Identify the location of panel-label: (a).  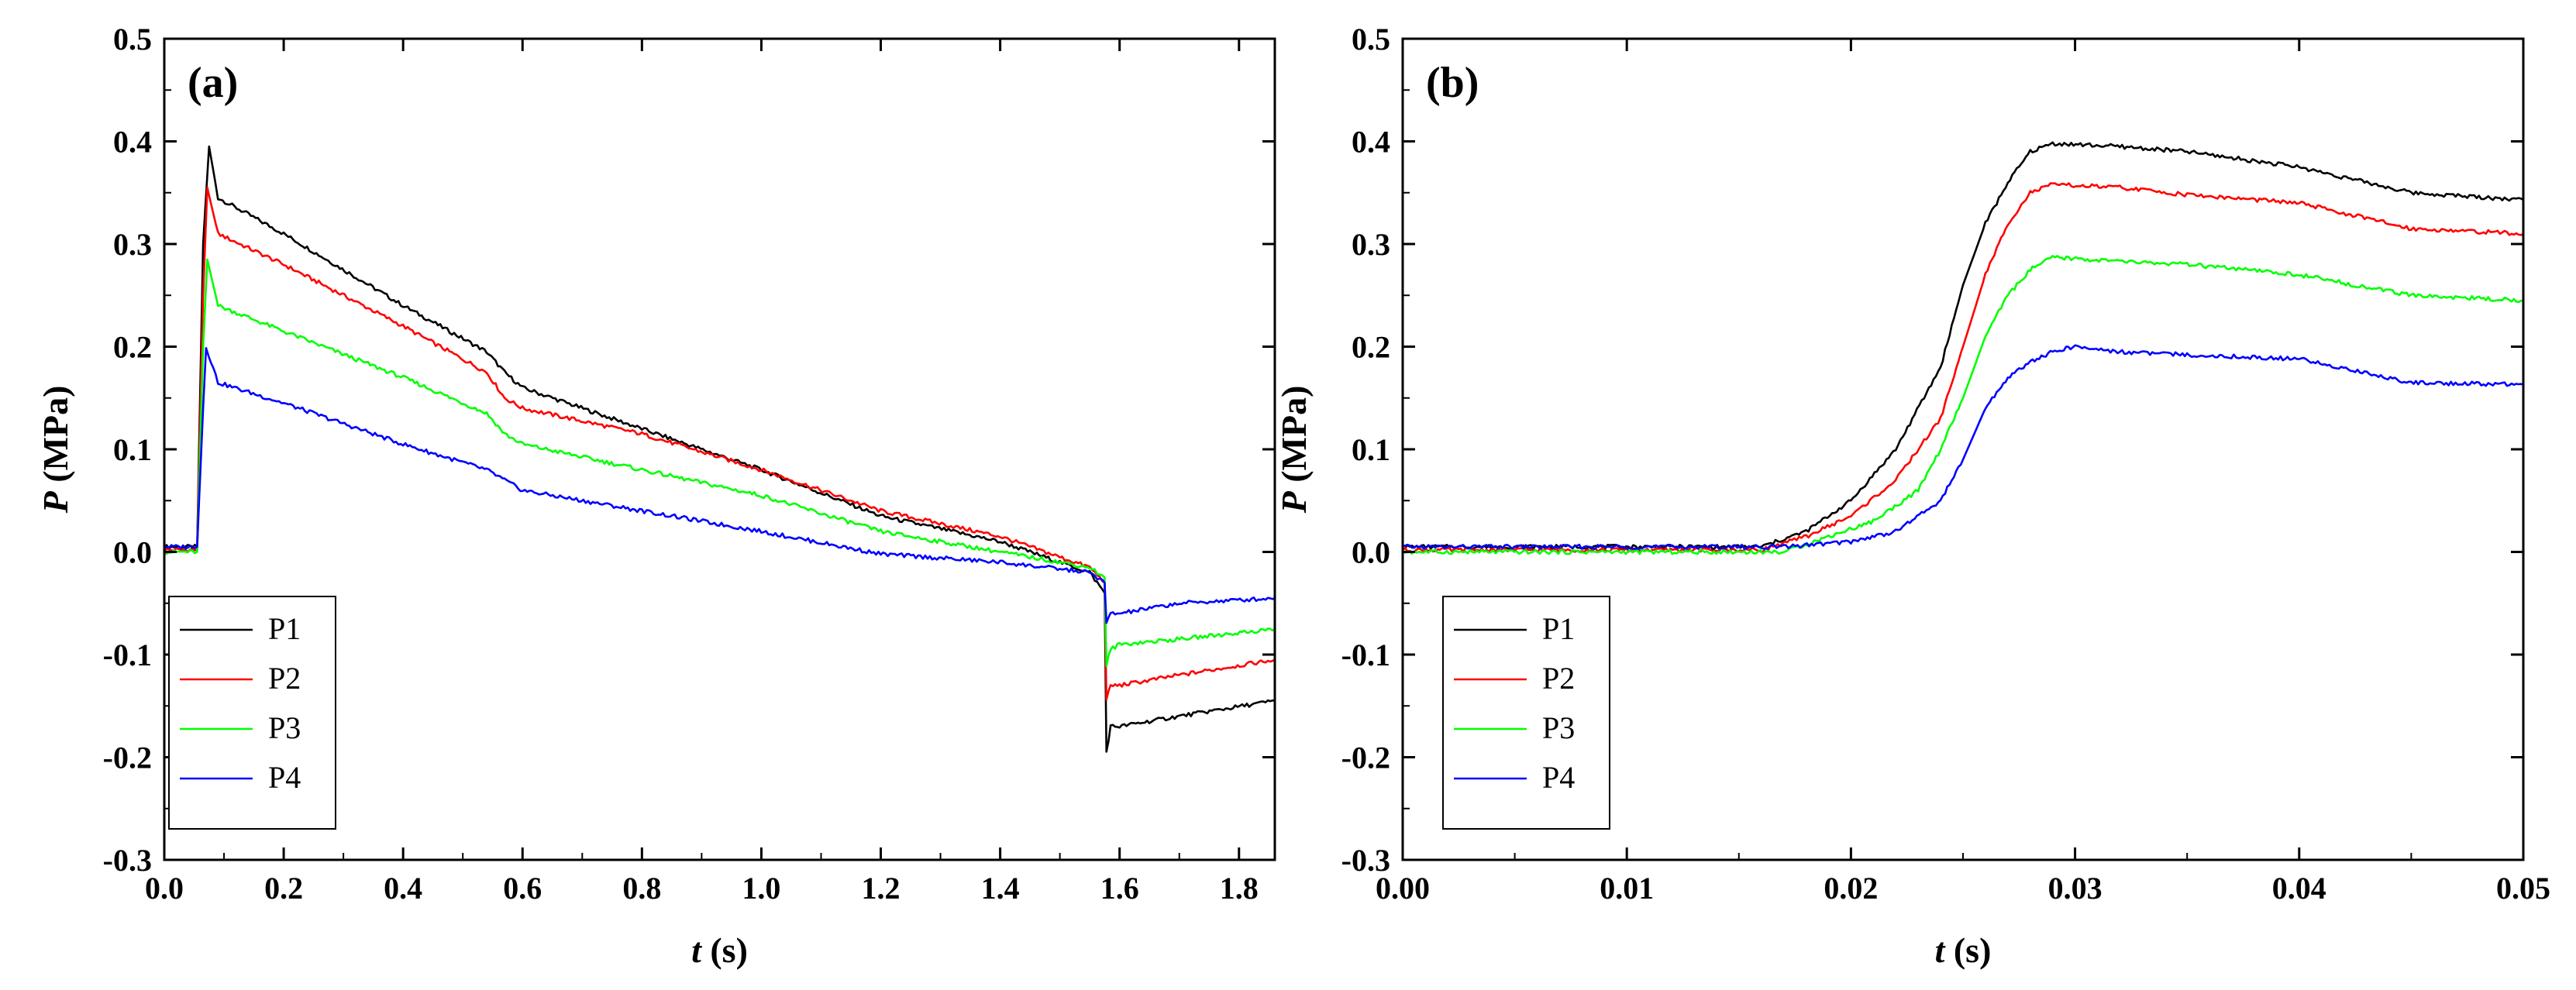
(213, 83).